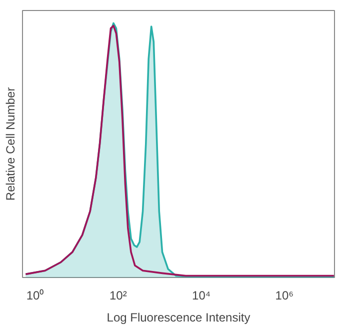 This screenshot has width=346, height=327. What do you see at coordinates (118, 295) in the screenshot?
I see `x-tick-label: 10²` at bounding box center [118, 295].